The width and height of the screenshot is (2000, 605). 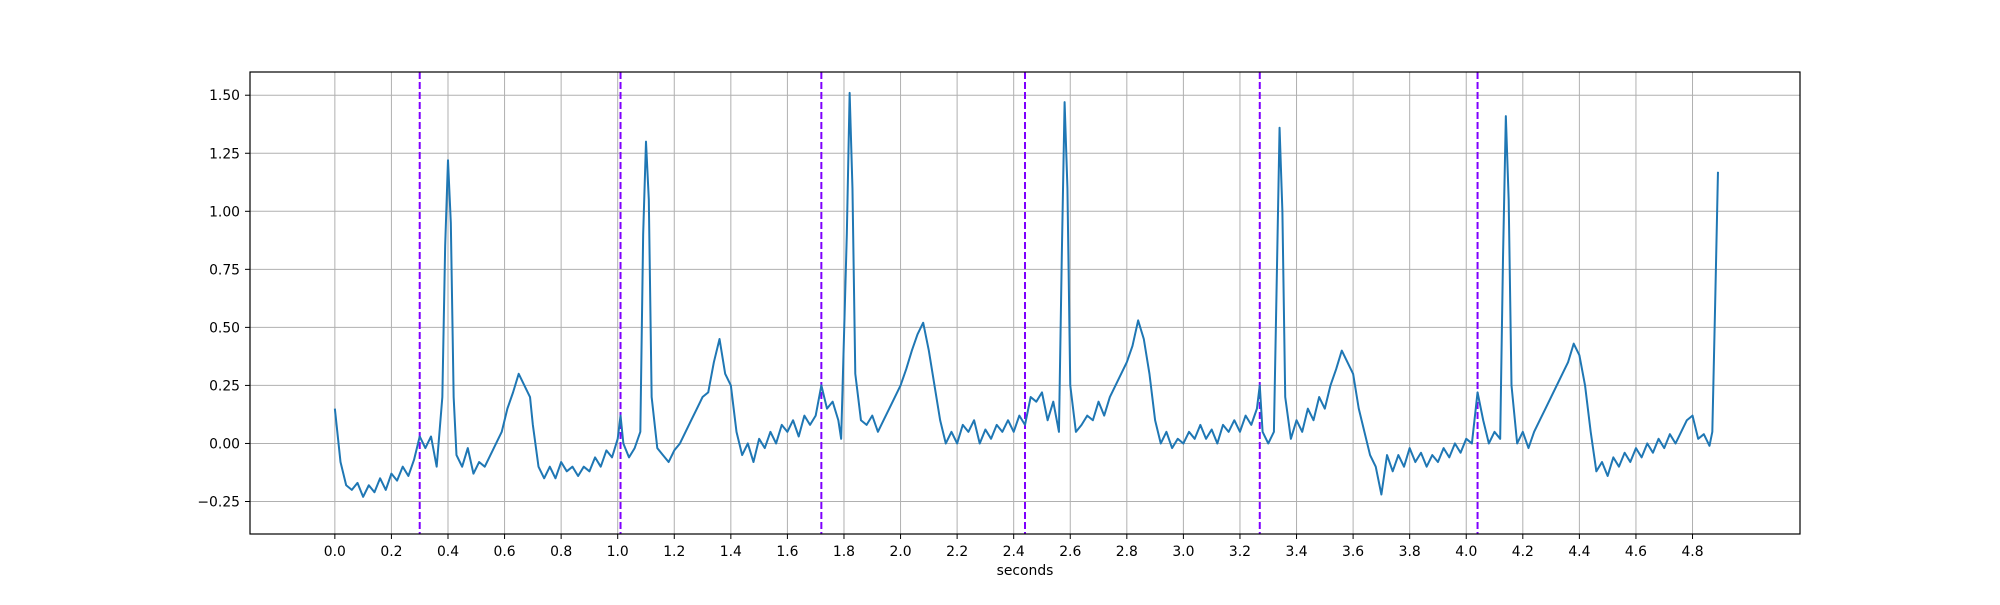 I want to click on y-tick-label: 1.50, so click(x=224, y=96).